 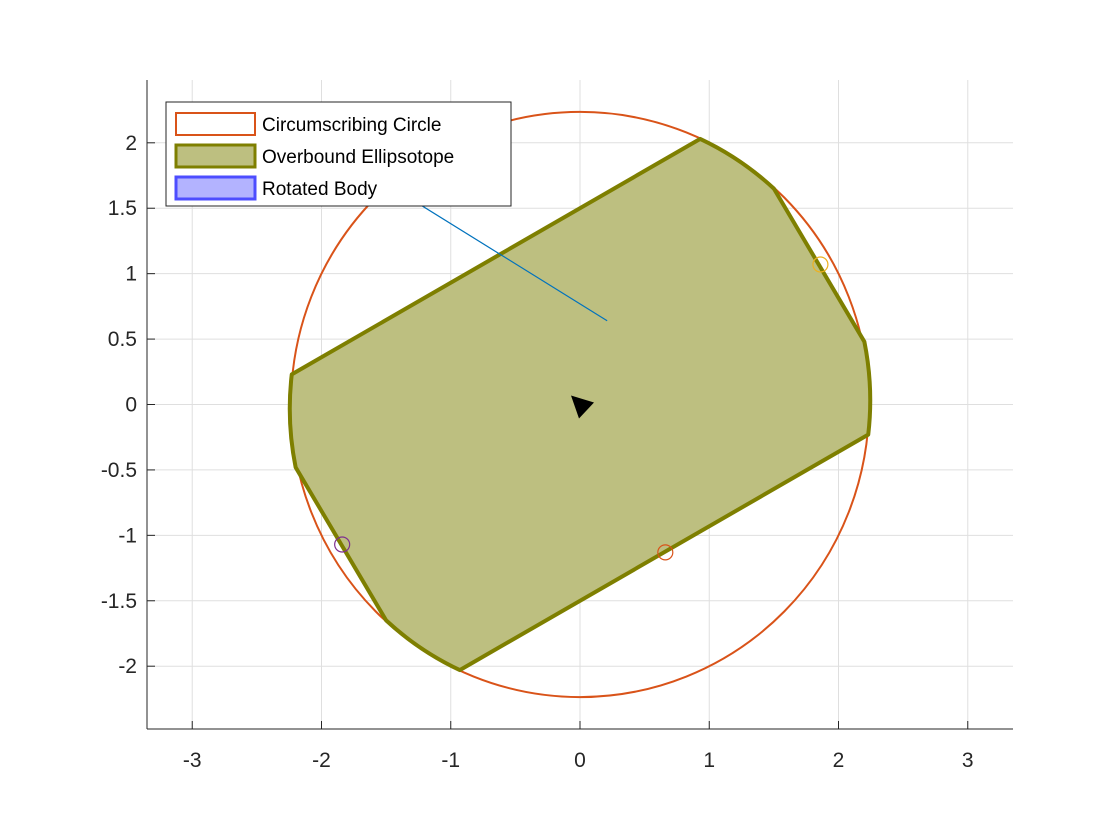 What do you see at coordinates (582, 407) in the screenshot?
I see `body-arrow` at bounding box center [582, 407].